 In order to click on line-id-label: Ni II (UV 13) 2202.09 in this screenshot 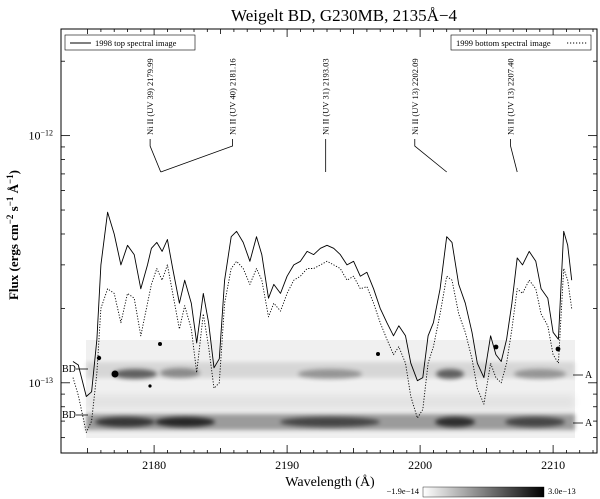, I will do `click(415, 96)`.